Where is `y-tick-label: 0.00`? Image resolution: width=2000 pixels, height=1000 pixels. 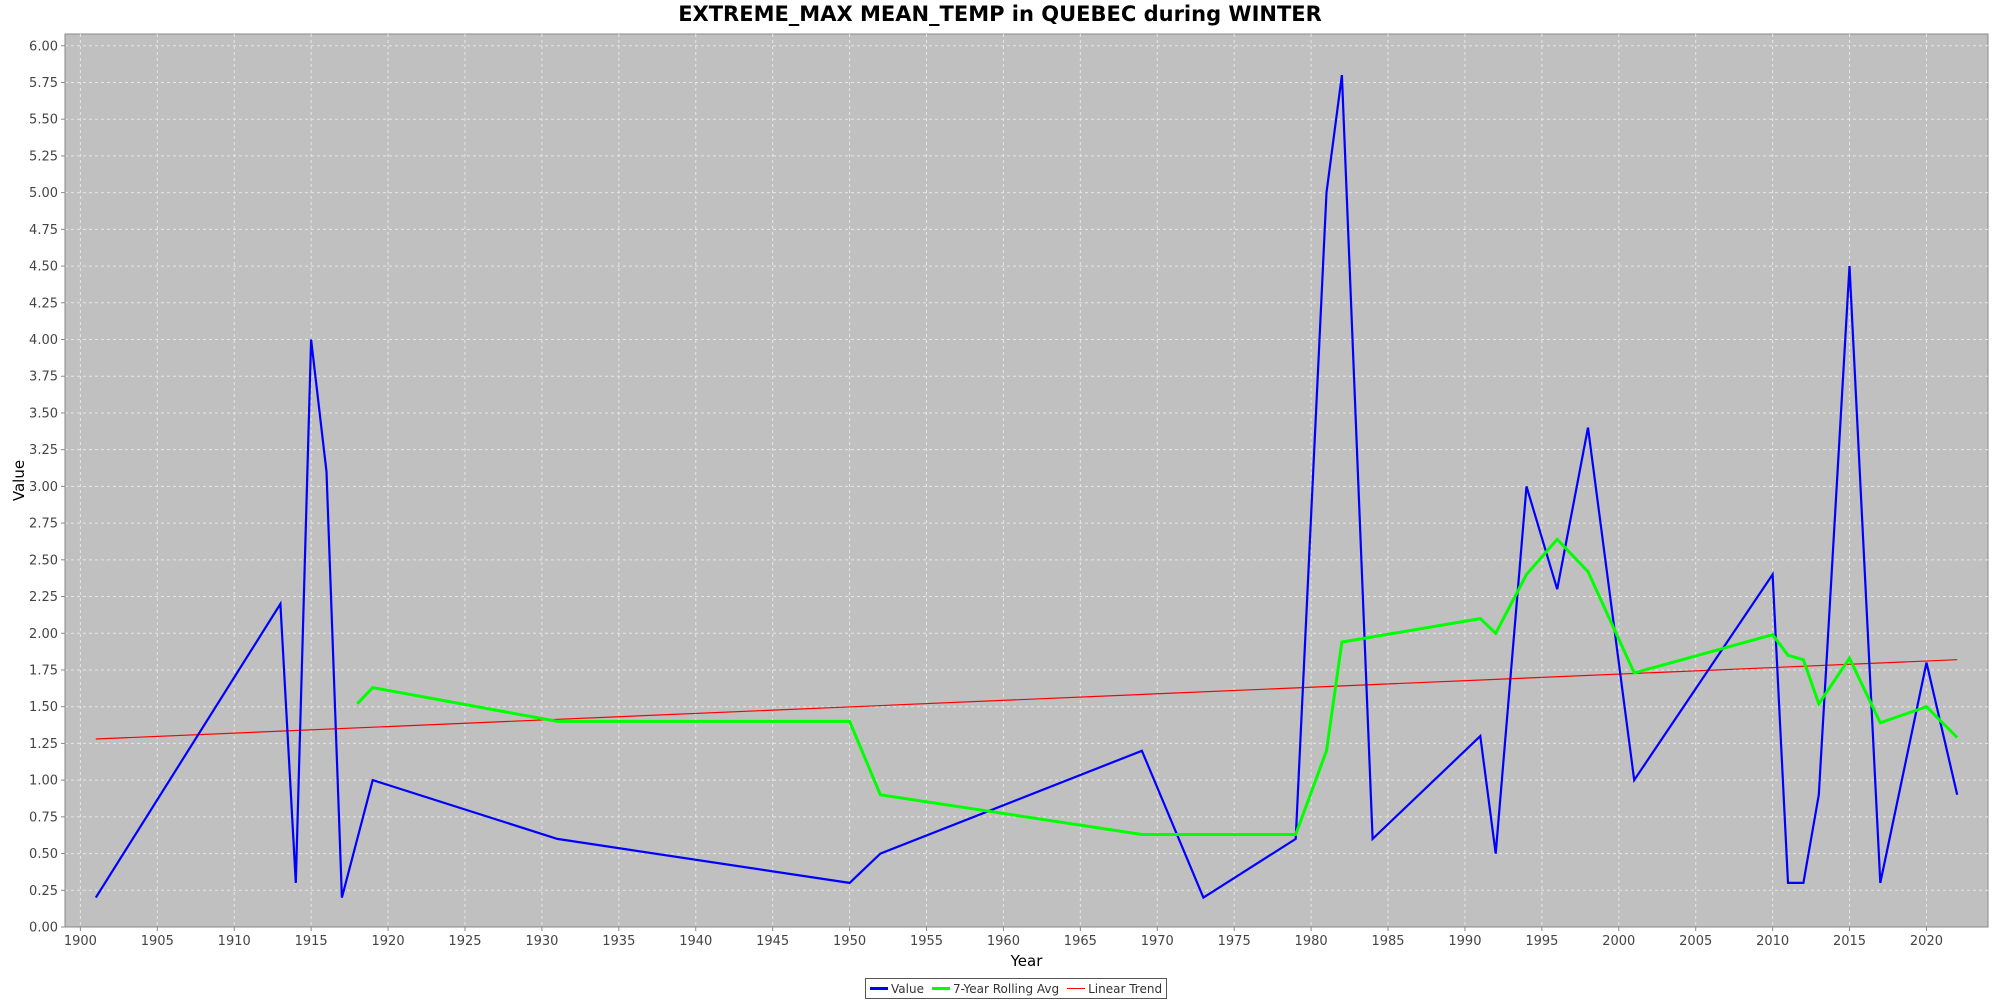
y-tick-label: 0.00 is located at coordinates (43, 928).